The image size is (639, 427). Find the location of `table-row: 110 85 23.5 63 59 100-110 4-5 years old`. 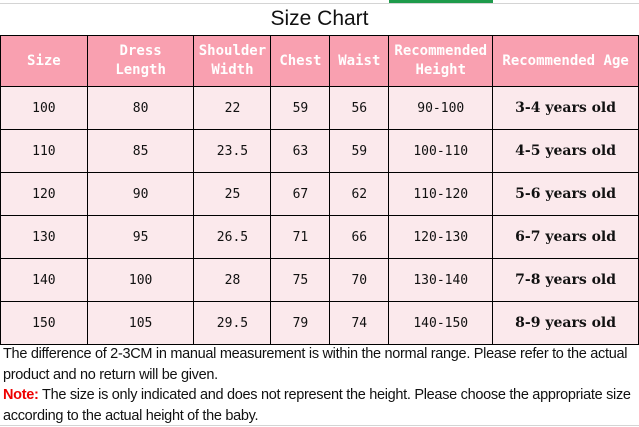

table-row: 110 85 23.5 63 59 100-110 4-5 years old is located at coordinates (319, 151).